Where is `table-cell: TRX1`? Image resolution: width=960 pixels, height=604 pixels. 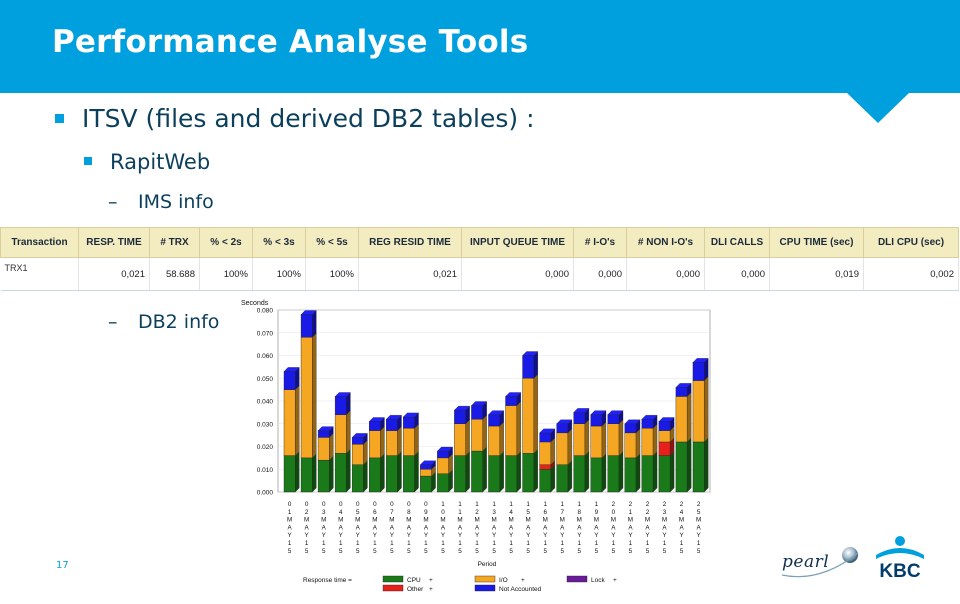 table-cell: TRX1 is located at coordinates (39, 274).